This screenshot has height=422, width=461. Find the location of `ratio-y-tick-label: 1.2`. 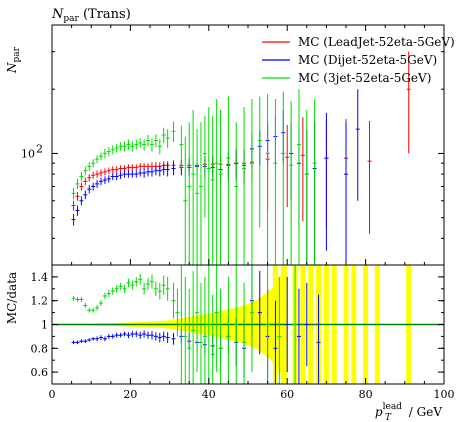

ratio-y-tick-label: 1.2 is located at coordinates (40, 301).